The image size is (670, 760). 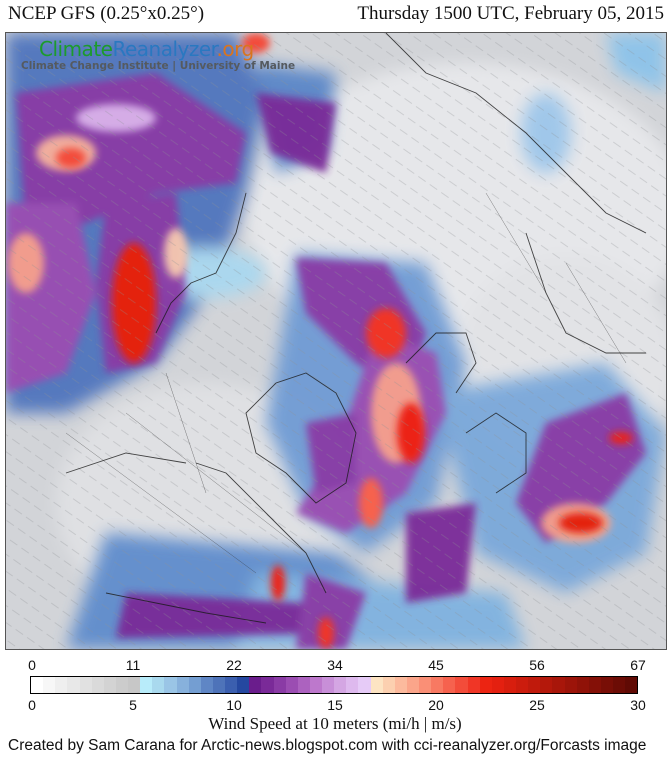 I want to click on colorbar-top-ticks: 0 11 22 34 45 56 67, so click(x=335, y=665).